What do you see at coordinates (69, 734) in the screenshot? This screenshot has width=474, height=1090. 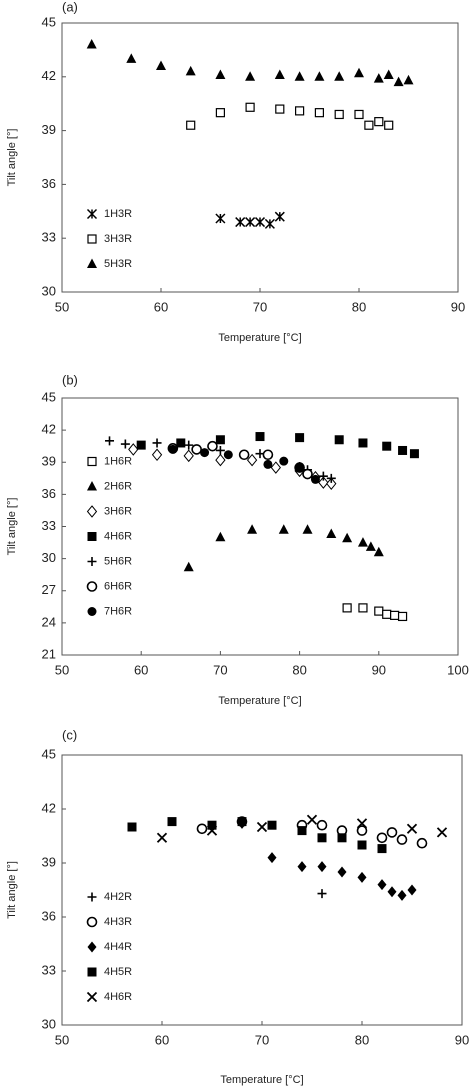 I see `panel-label: (c)` at bounding box center [69, 734].